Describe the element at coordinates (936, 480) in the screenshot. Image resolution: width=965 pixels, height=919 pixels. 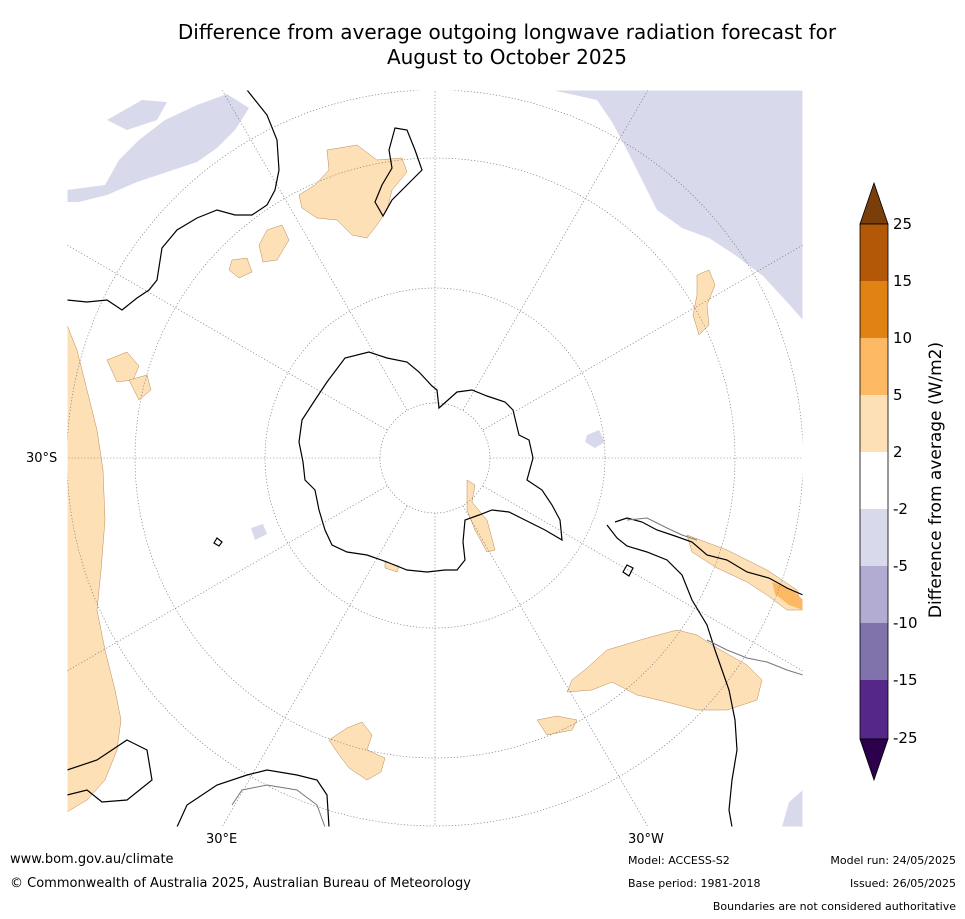
I see `colorbar-label: Difference from average (W/m2)` at that location.